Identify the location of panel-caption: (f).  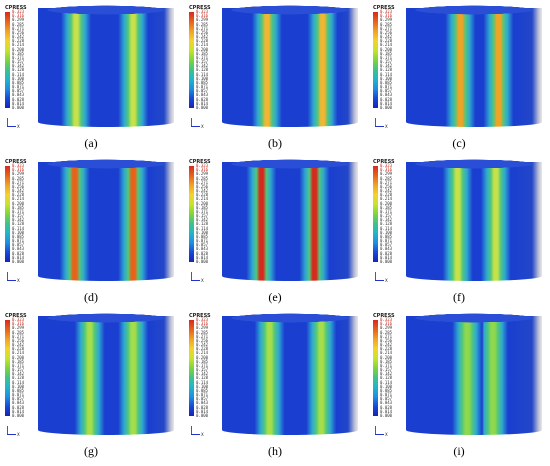
(459, 297).